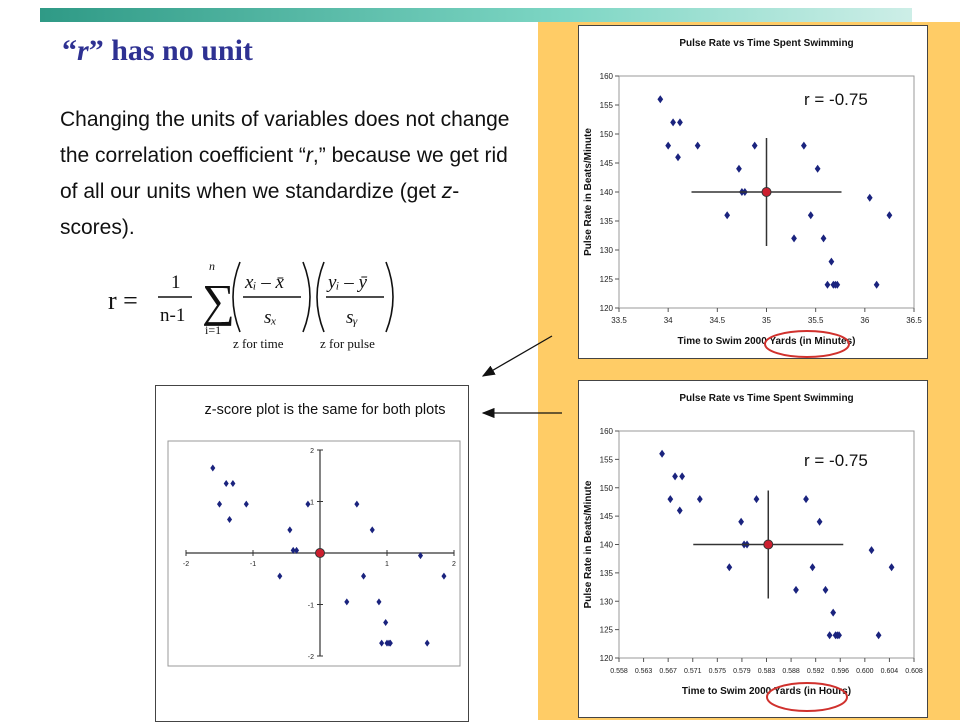 Image resolution: width=960 pixels, height=722 pixels. I want to click on hours-chart-title: Pulse Rate vs Time Spent Swimming, so click(766, 398).